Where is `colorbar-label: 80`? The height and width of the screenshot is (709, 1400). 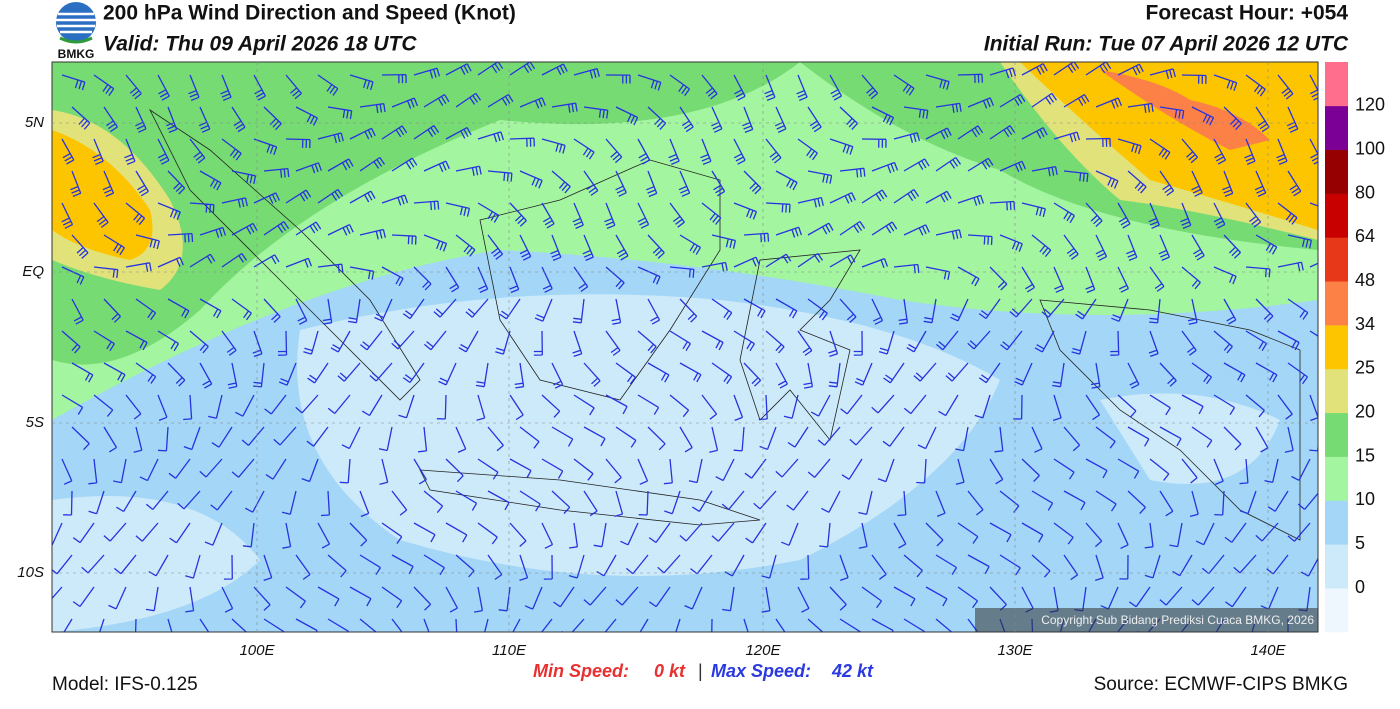 colorbar-label: 80 is located at coordinates (1365, 192).